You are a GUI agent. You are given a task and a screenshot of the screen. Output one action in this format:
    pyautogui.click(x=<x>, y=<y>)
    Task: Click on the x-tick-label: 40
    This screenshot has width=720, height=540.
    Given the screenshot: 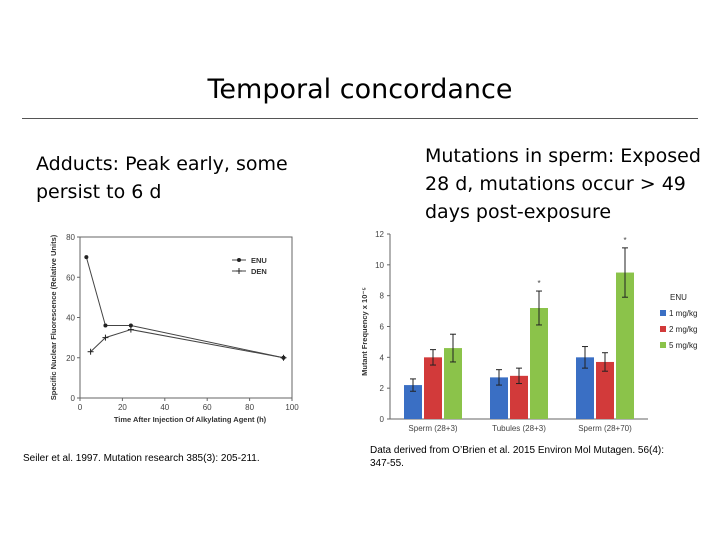 What is the action you would take?
    pyautogui.click(x=164, y=407)
    